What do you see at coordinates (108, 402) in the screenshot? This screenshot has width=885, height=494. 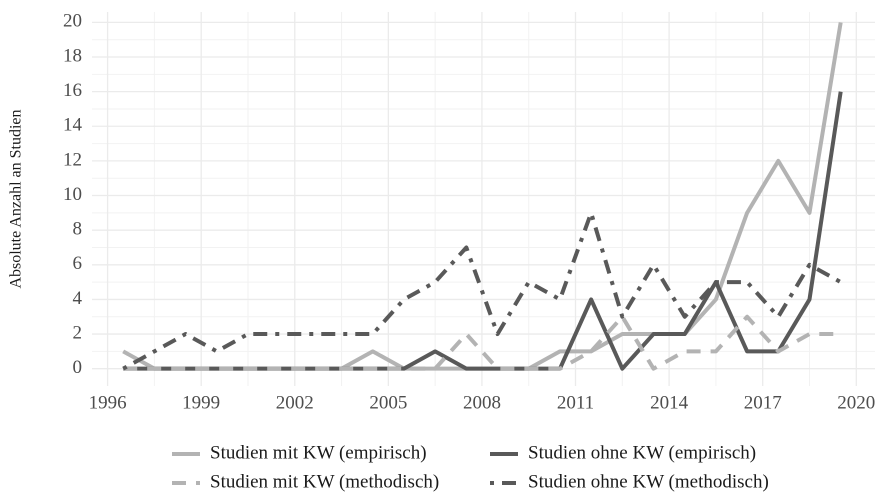 I see `x-tick-label: 1996` at bounding box center [108, 402].